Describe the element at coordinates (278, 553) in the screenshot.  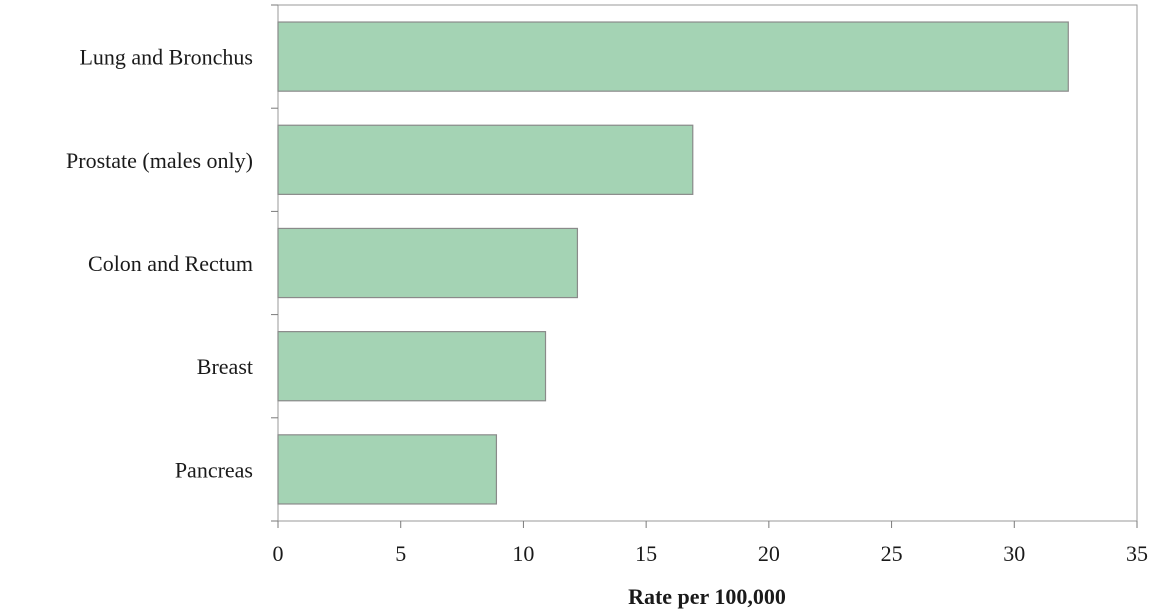
I see `x-tick-label: 0` at that location.